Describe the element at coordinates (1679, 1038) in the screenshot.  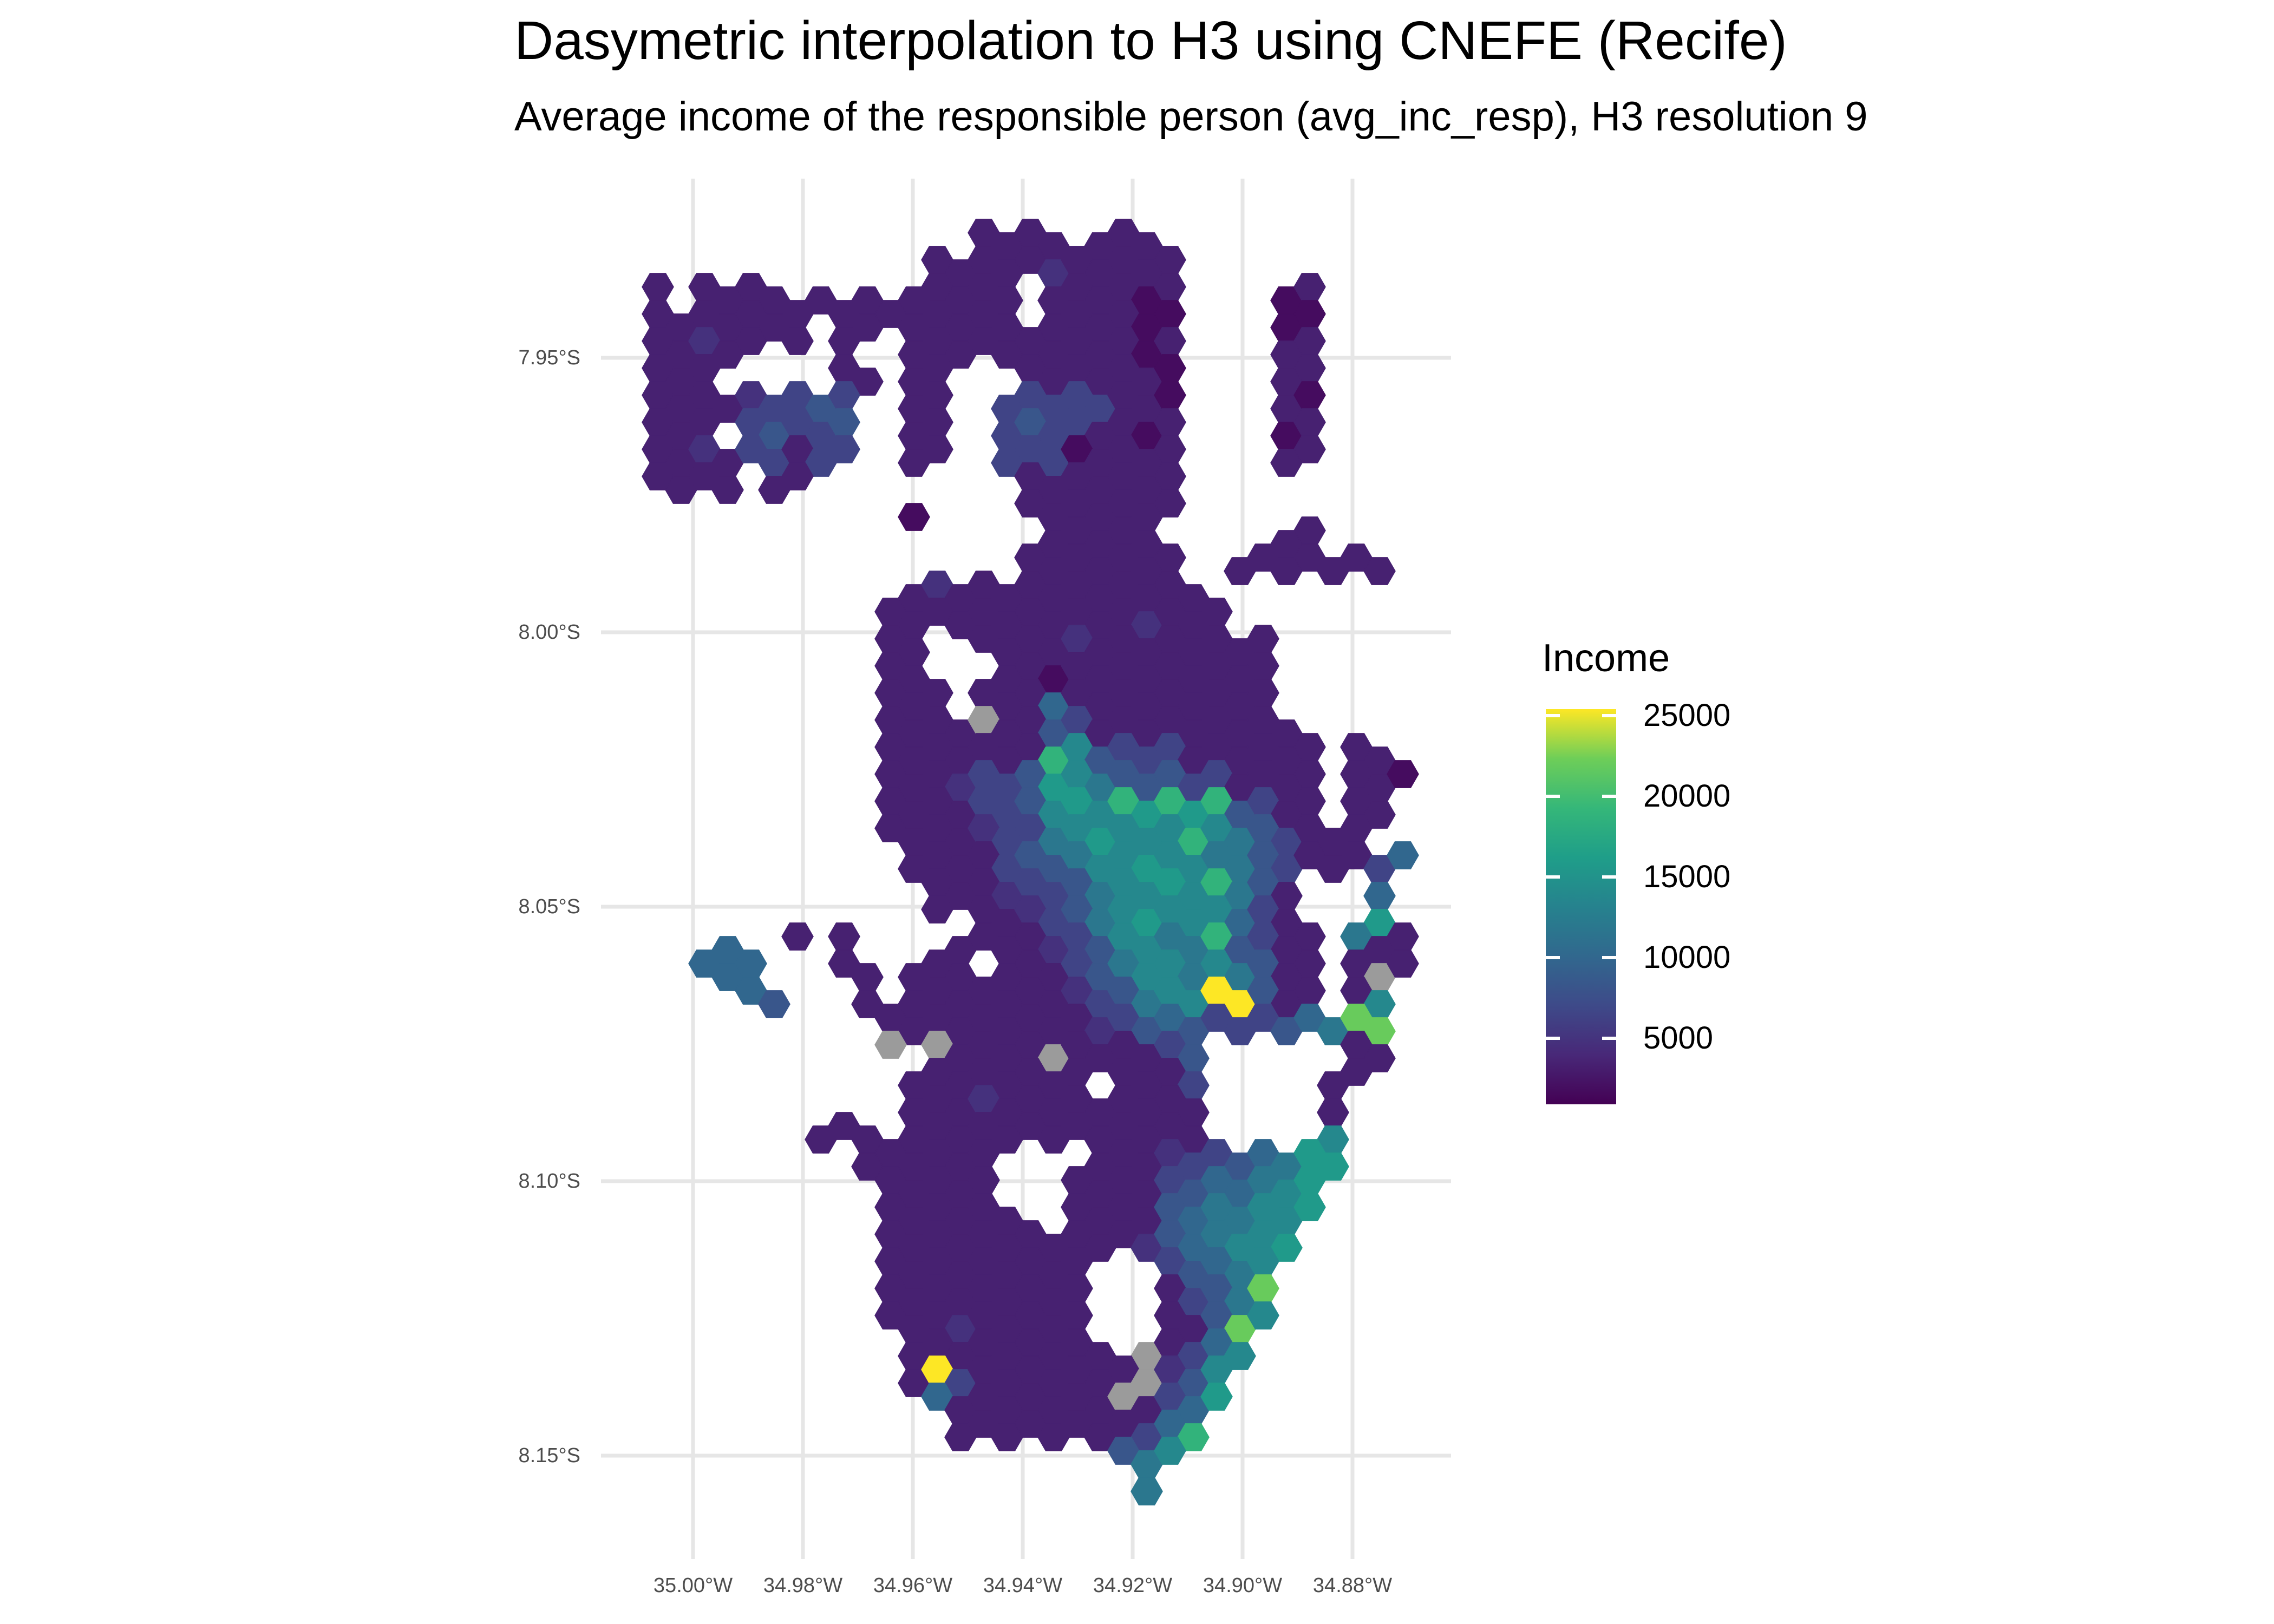
I see `legend-tick-label: 5000` at that location.